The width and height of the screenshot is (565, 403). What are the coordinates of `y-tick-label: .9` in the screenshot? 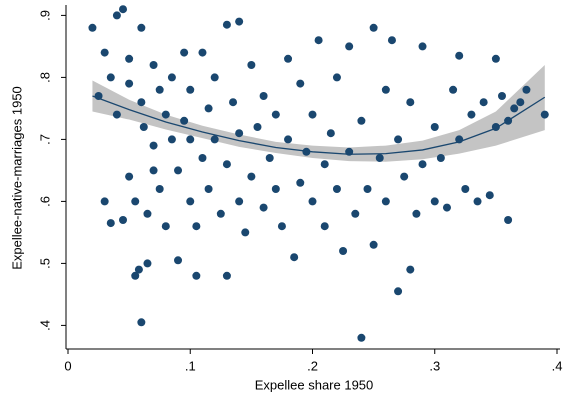 It's located at (44, 15).